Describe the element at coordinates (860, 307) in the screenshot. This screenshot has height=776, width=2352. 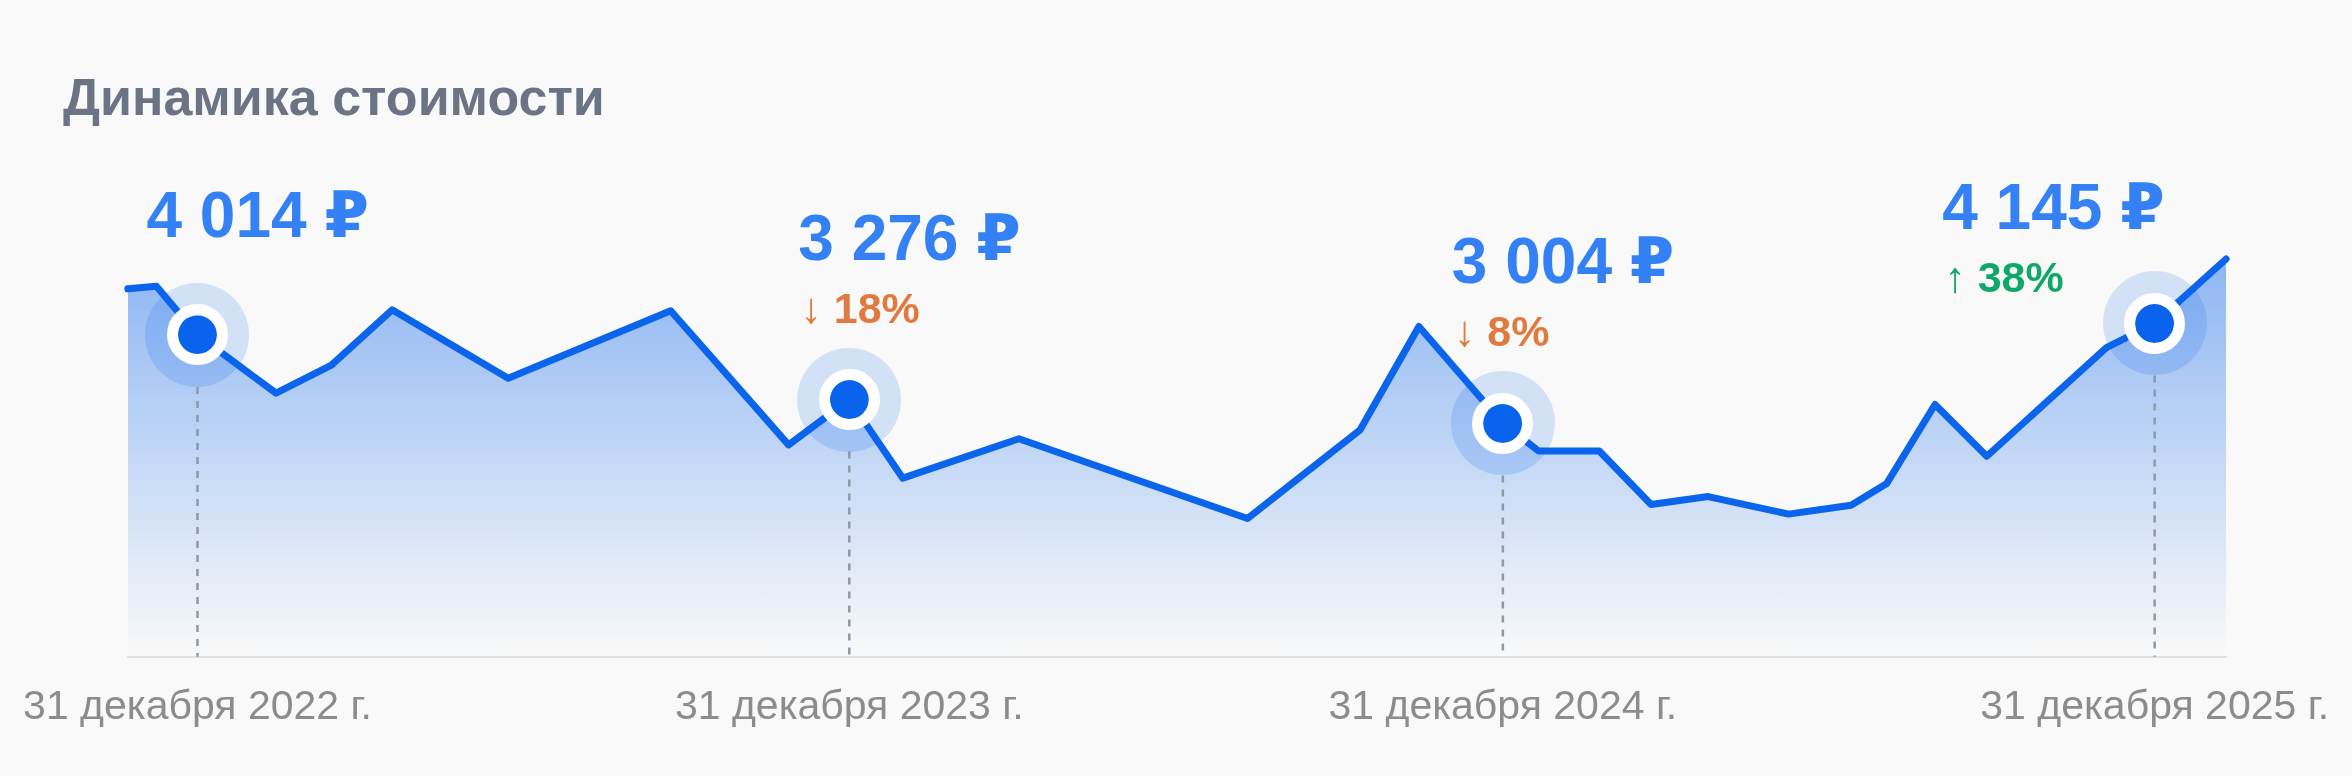
I see `annotation: ↓ 18%` at that location.